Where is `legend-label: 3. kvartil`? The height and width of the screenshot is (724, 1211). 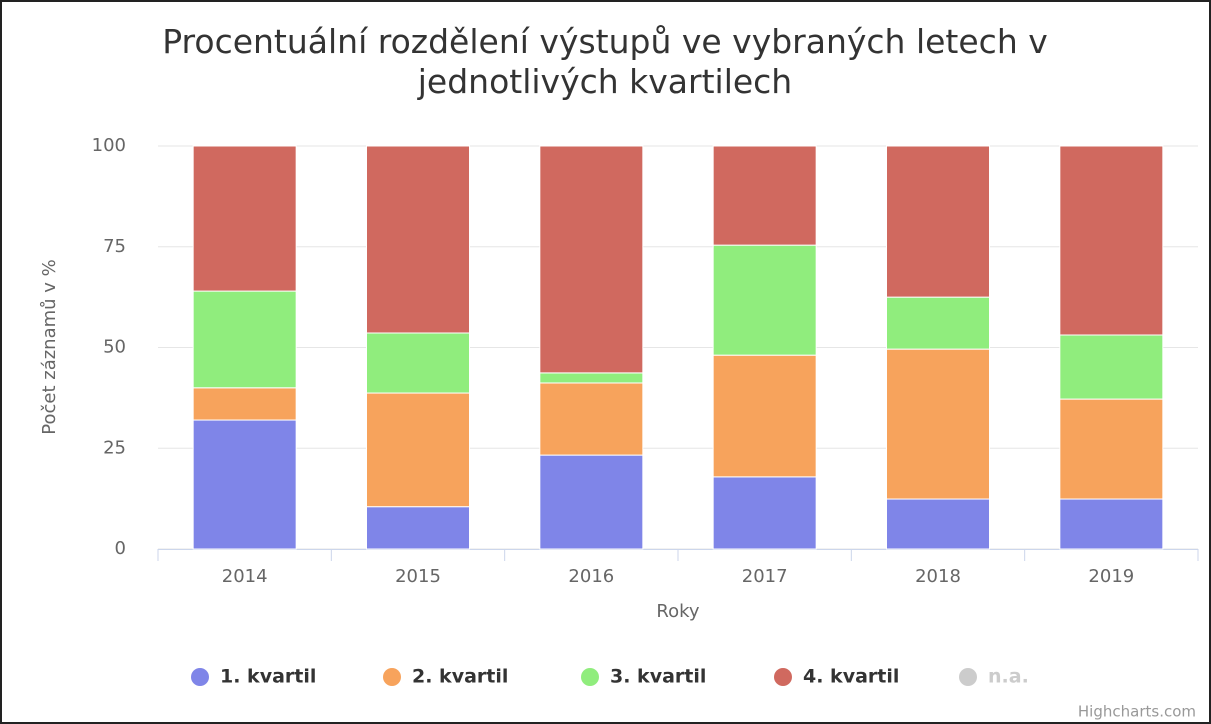
legend-label: 3. kvartil is located at coordinates (658, 677).